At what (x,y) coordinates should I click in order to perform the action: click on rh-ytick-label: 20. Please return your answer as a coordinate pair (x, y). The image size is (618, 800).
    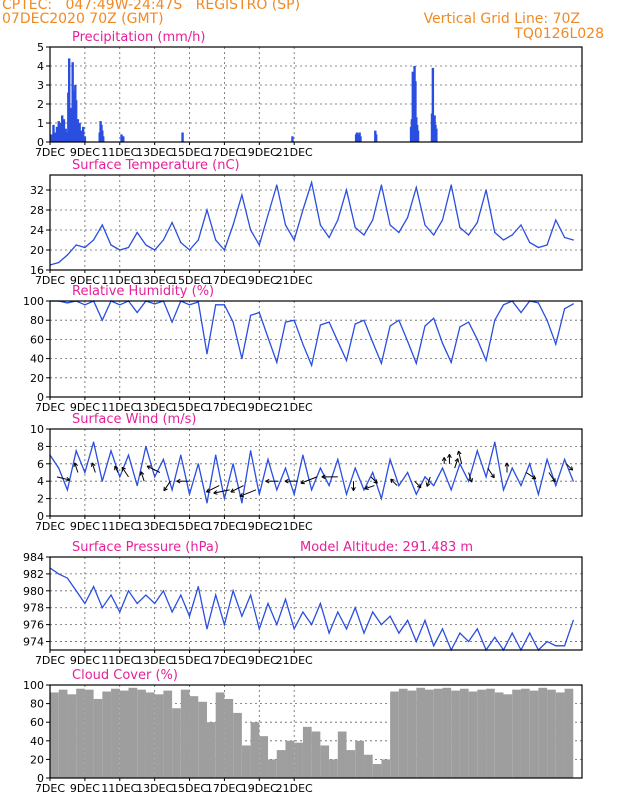
    Looking at the image, I should click on (37, 378).